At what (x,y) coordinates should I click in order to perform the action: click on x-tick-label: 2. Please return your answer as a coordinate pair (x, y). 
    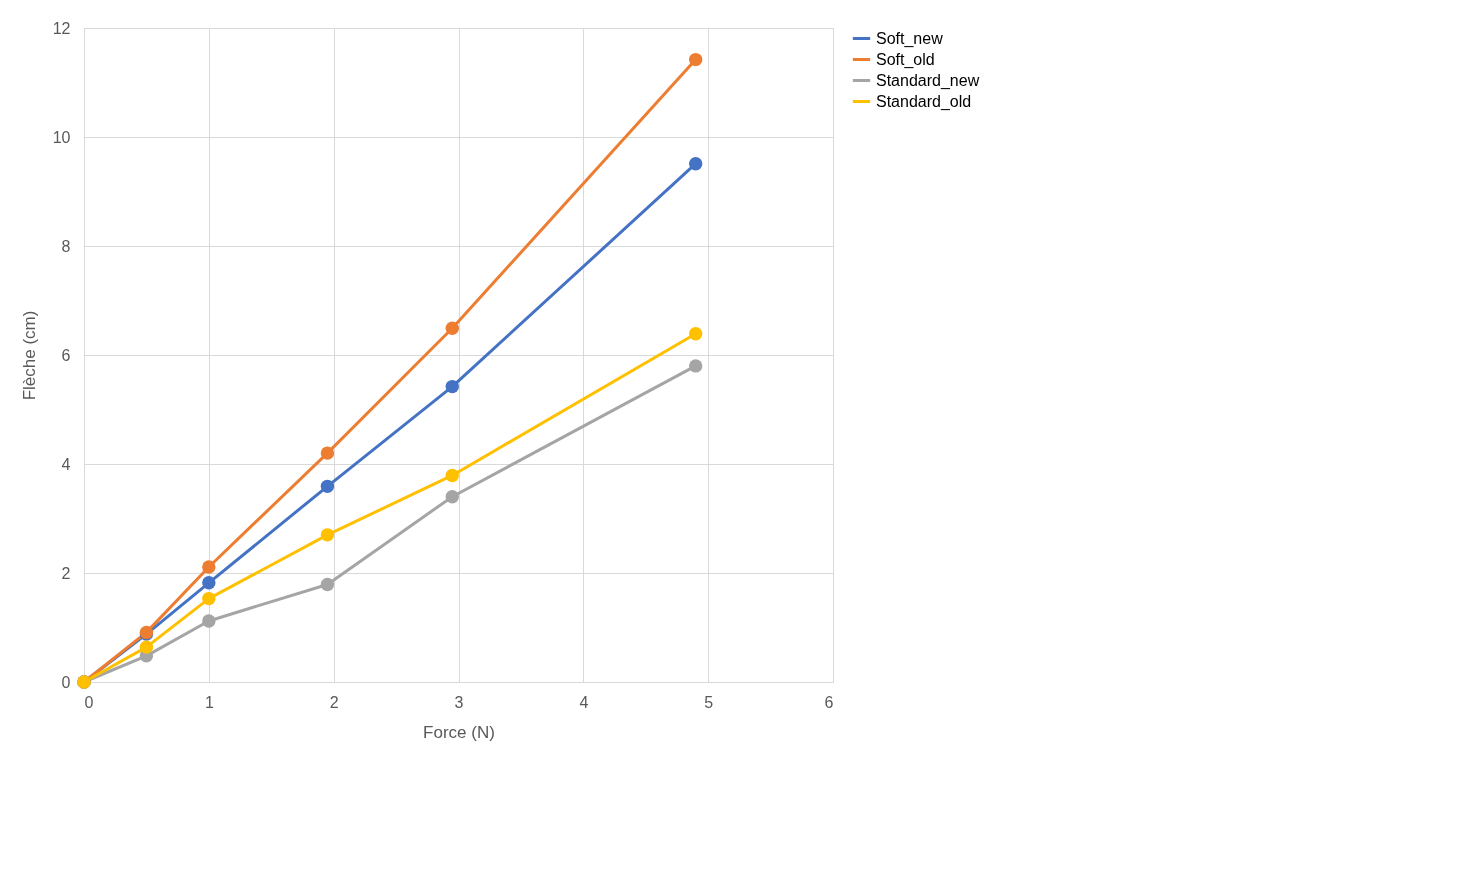
    Looking at the image, I should click on (334, 702).